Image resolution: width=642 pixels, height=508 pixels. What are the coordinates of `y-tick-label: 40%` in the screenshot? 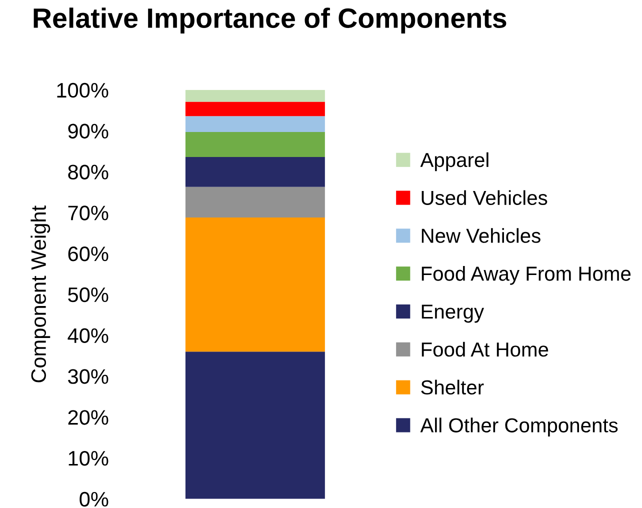 It's located at (88, 336).